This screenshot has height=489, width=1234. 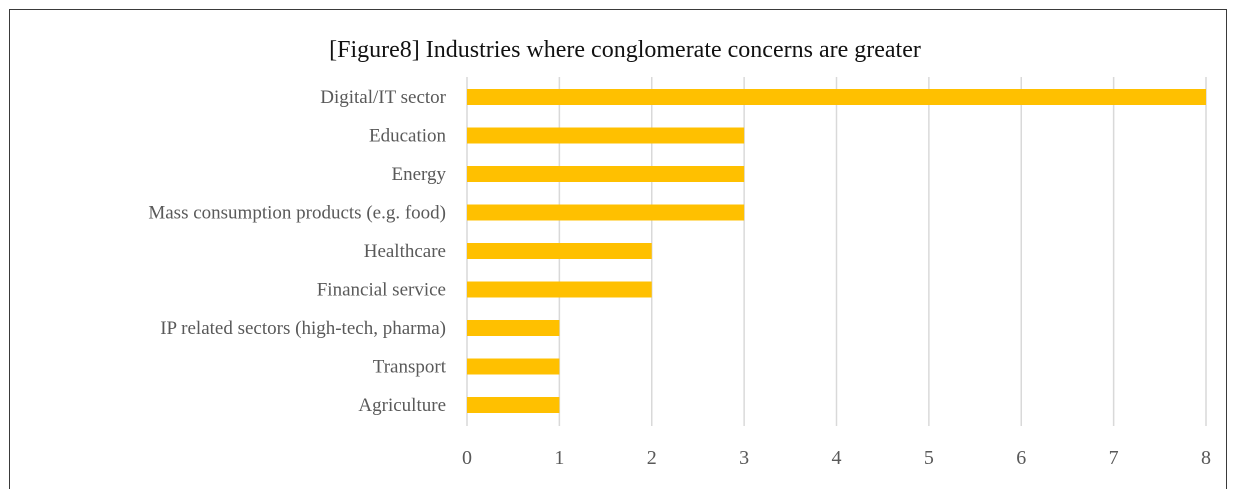 What do you see at coordinates (303, 328) in the screenshot?
I see `category-label: IP related sectors (high-tech, pharma)` at bounding box center [303, 328].